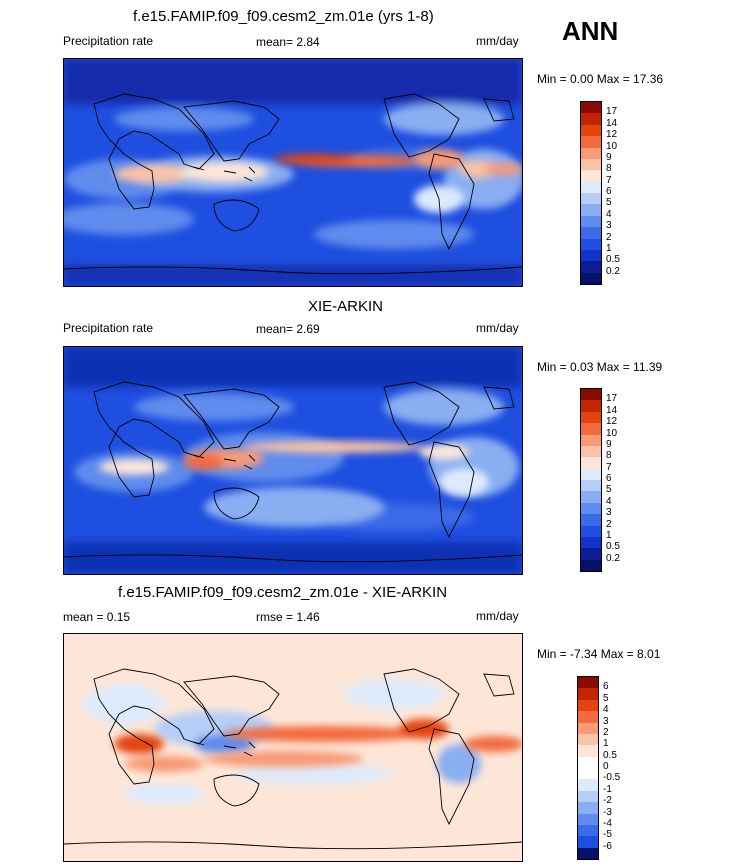 This screenshot has height=866, width=733. Describe the element at coordinates (108, 328) in the screenshot. I see `panel2-variable-label: Precipitation rate` at that location.